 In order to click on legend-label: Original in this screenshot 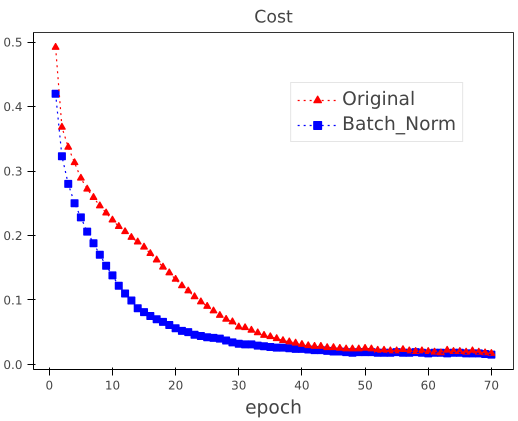, I will do `click(379, 99)`.